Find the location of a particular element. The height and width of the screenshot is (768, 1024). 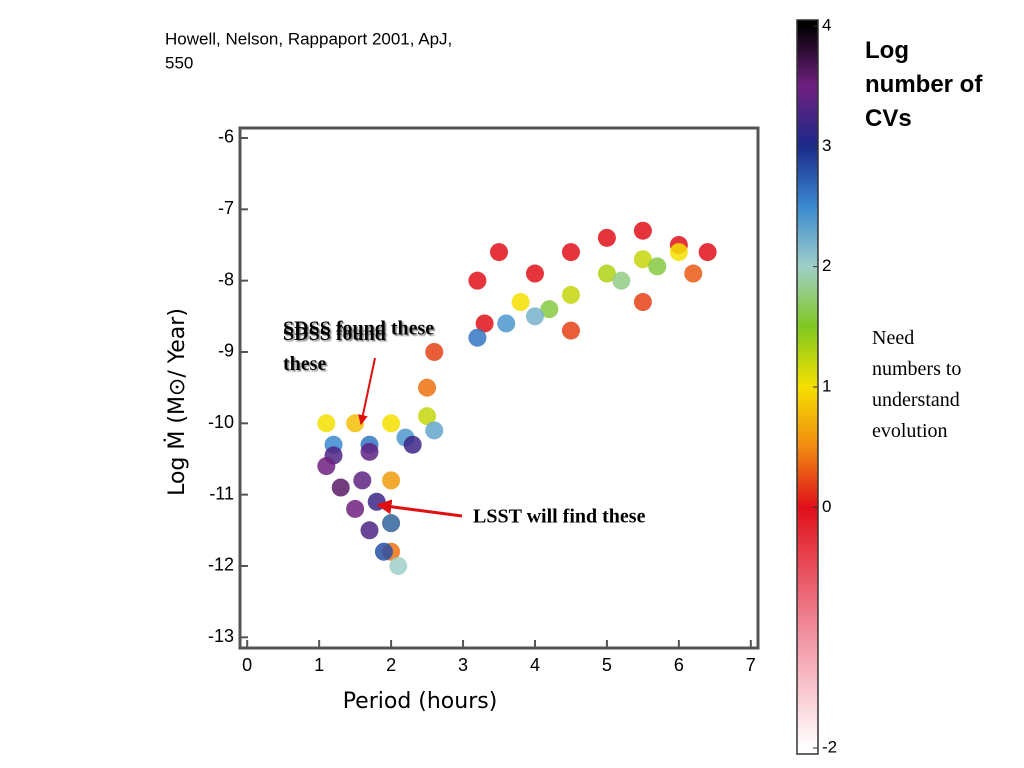

side-note: Need numbers to understand evolution is located at coordinates (916, 384).